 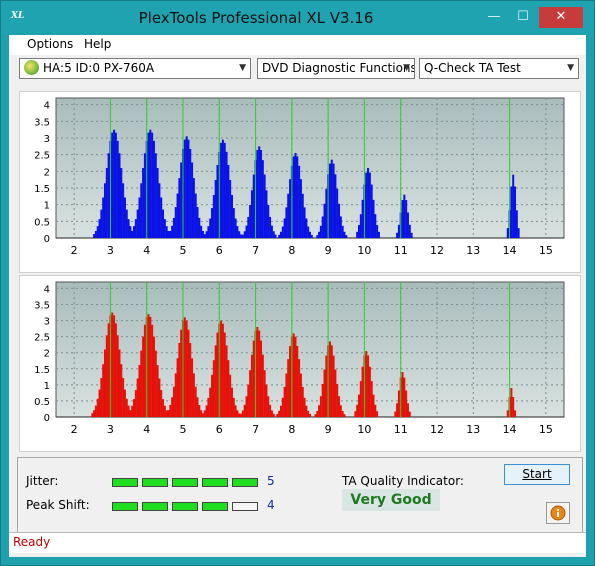 I want to click on drive-select: HA:5 ID:0 PX-760A ▼, so click(x=135, y=68).